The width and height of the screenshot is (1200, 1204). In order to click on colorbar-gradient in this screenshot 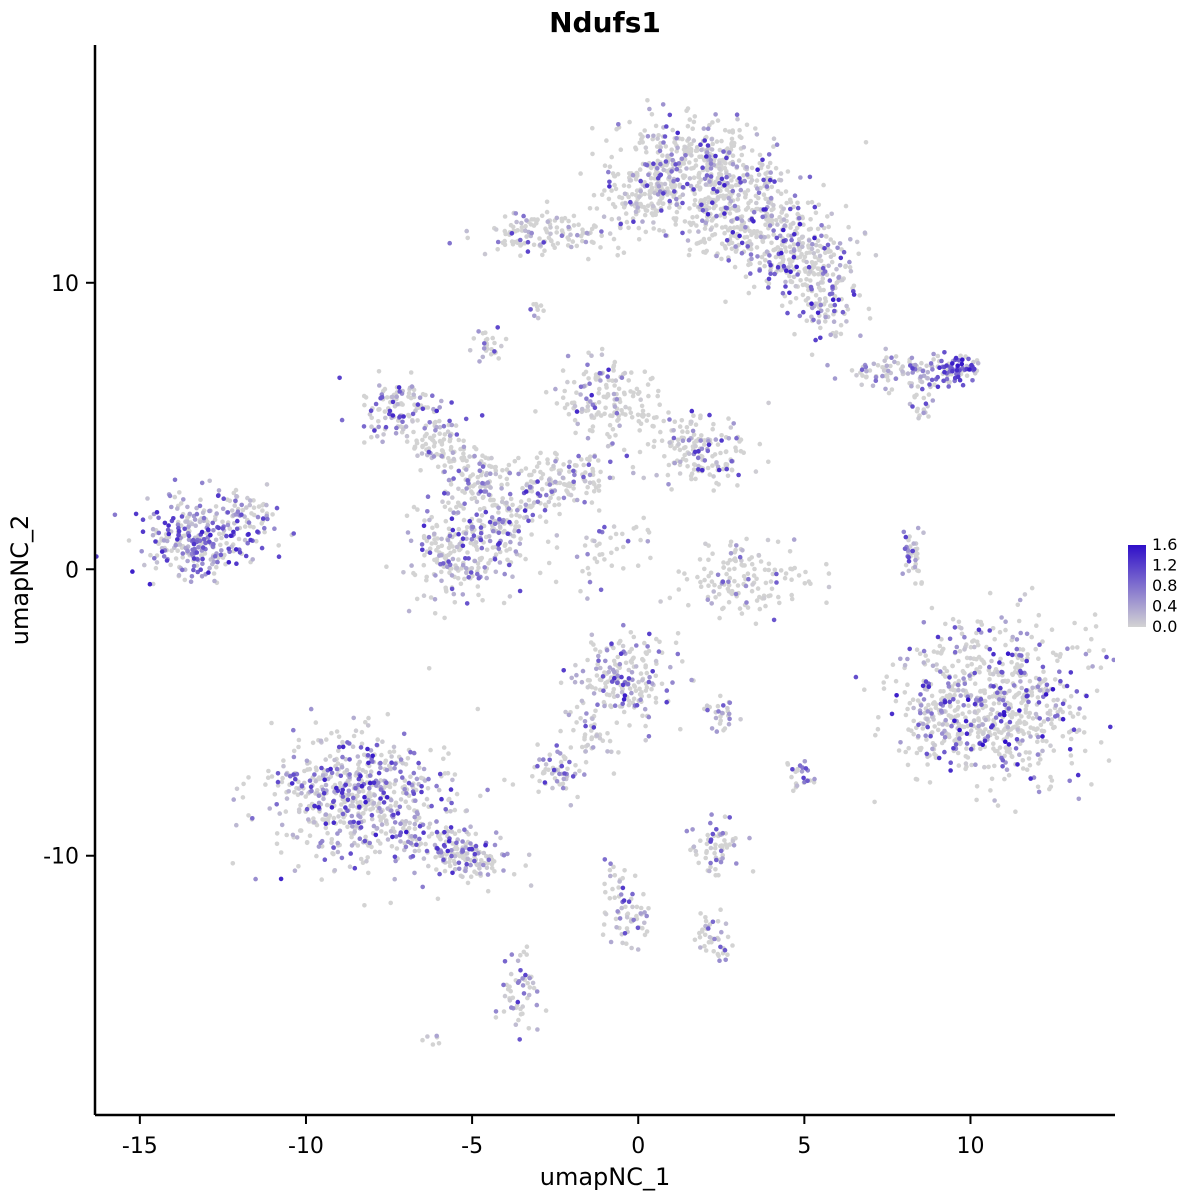, I will do `click(1137, 586)`.